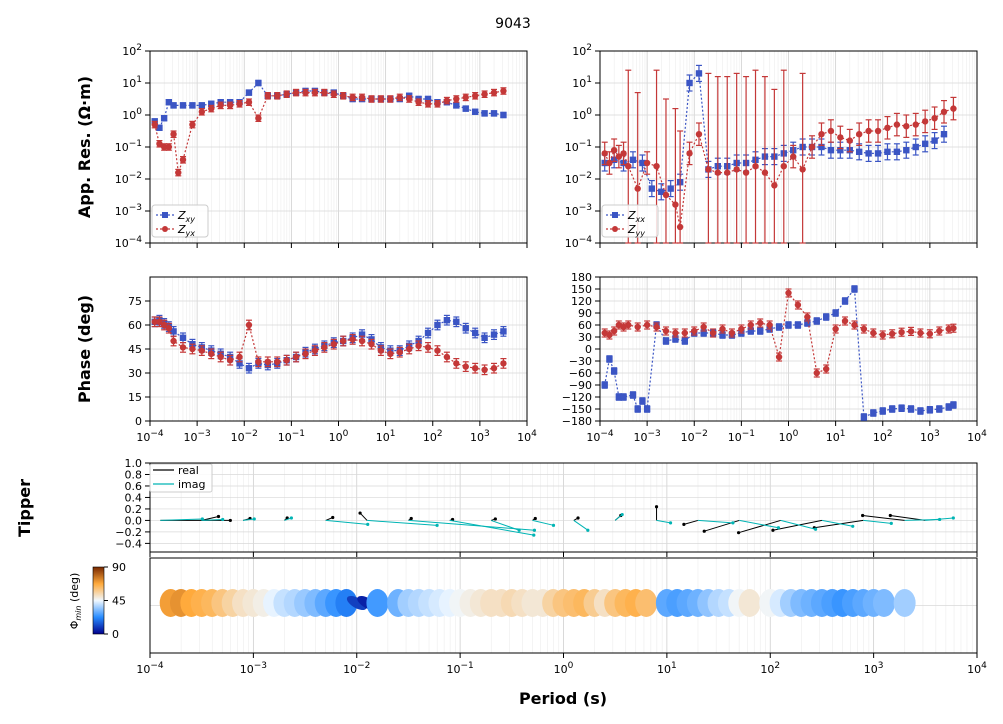 The image size is (1003, 724). Describe the element at coordinates (134, 486) in the screenshot. I see `y-tick-label: 0.6` at that location.